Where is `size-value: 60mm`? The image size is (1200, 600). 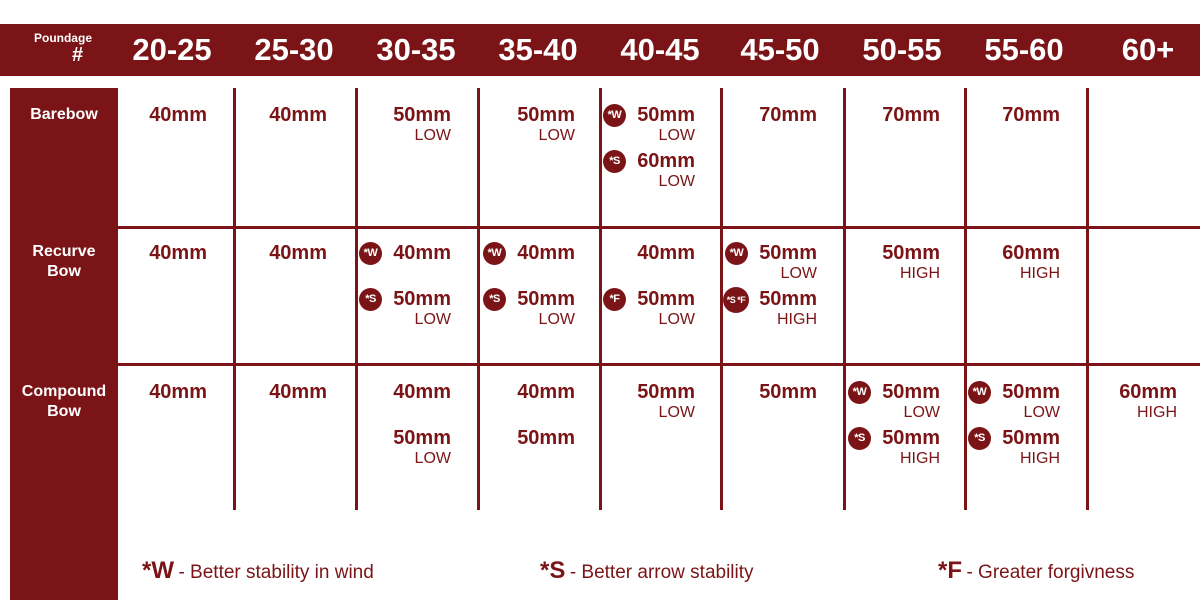 size-value: 60mm is located at coordinates (1031, 253).